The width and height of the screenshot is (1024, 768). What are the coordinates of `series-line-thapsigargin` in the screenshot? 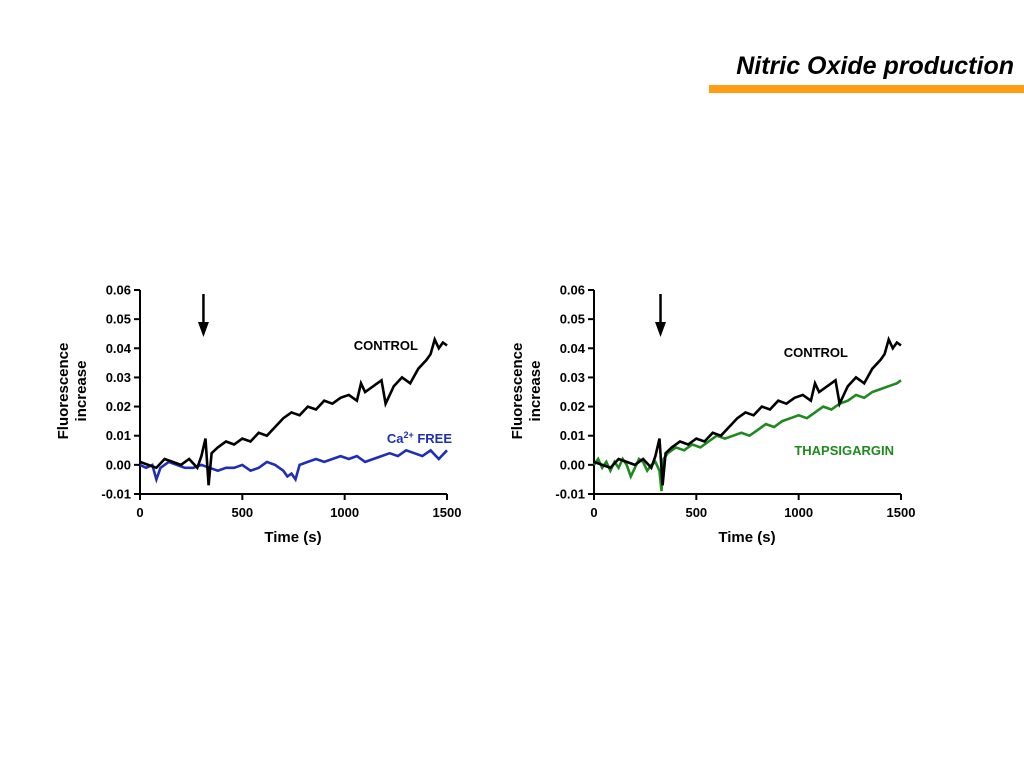 It's located at (747, 435).